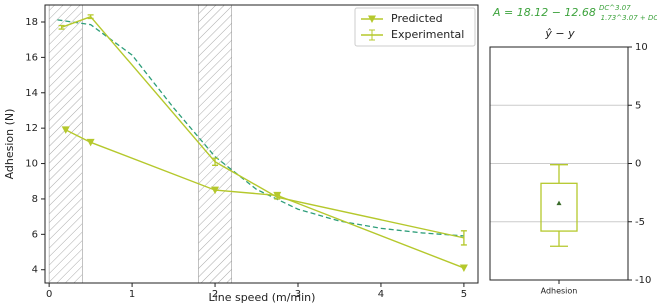 The width and height of the screenshot is (657, 305). What do you see at coordinates (417, 18) in the screenshot?
I see `legend-label: Predicted` at bounding box center [417, 18].